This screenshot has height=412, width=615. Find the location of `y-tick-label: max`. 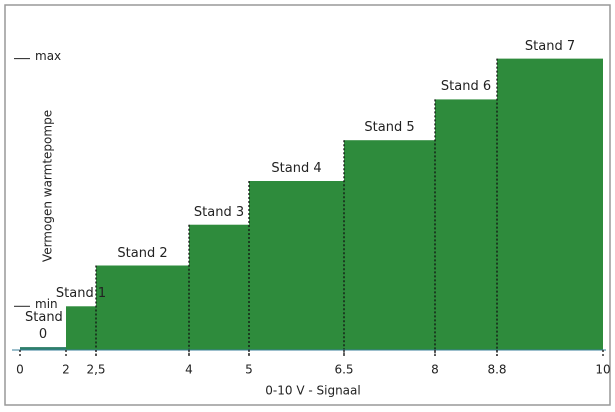

y-tick-label: max is located at coordinates (48, 56).